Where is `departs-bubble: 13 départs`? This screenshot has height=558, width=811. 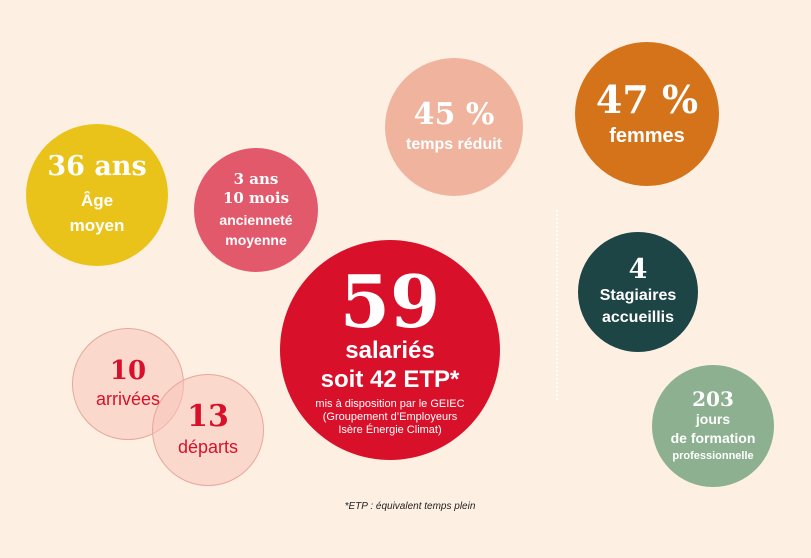
departs-bubble: 13 départs is located at coordinates (208, 430).